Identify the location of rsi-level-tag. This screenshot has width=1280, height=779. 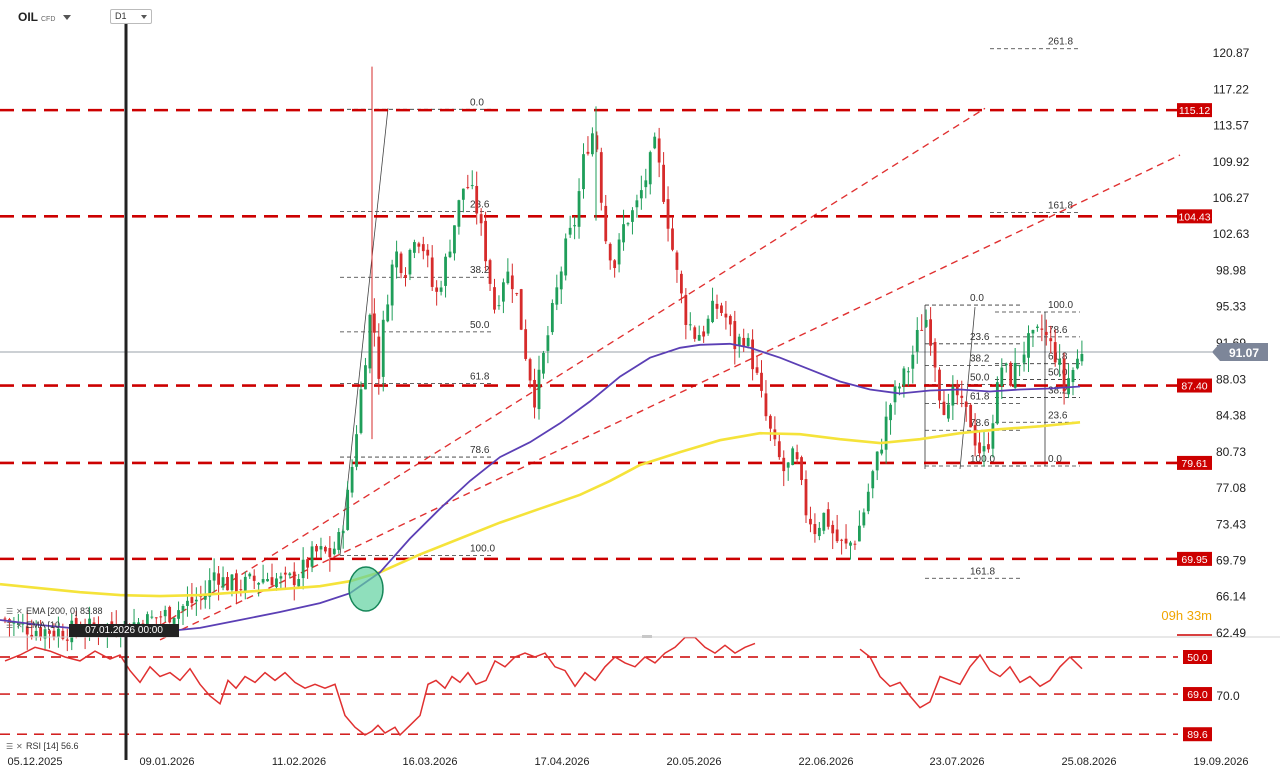
(1197, 734).